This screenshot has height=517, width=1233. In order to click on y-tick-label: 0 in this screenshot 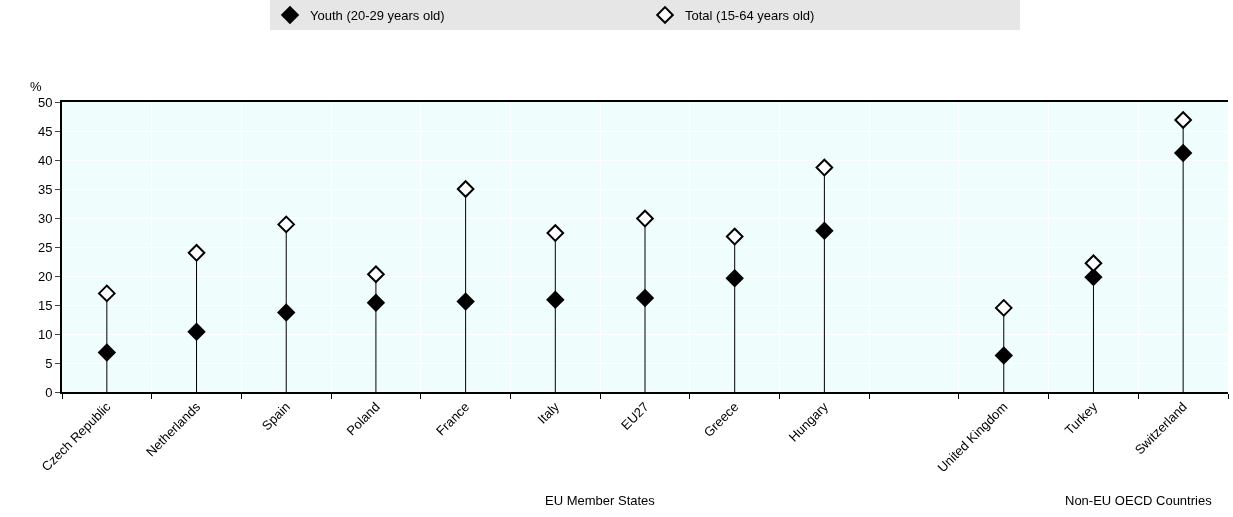, I will do `click(49, 392)`.